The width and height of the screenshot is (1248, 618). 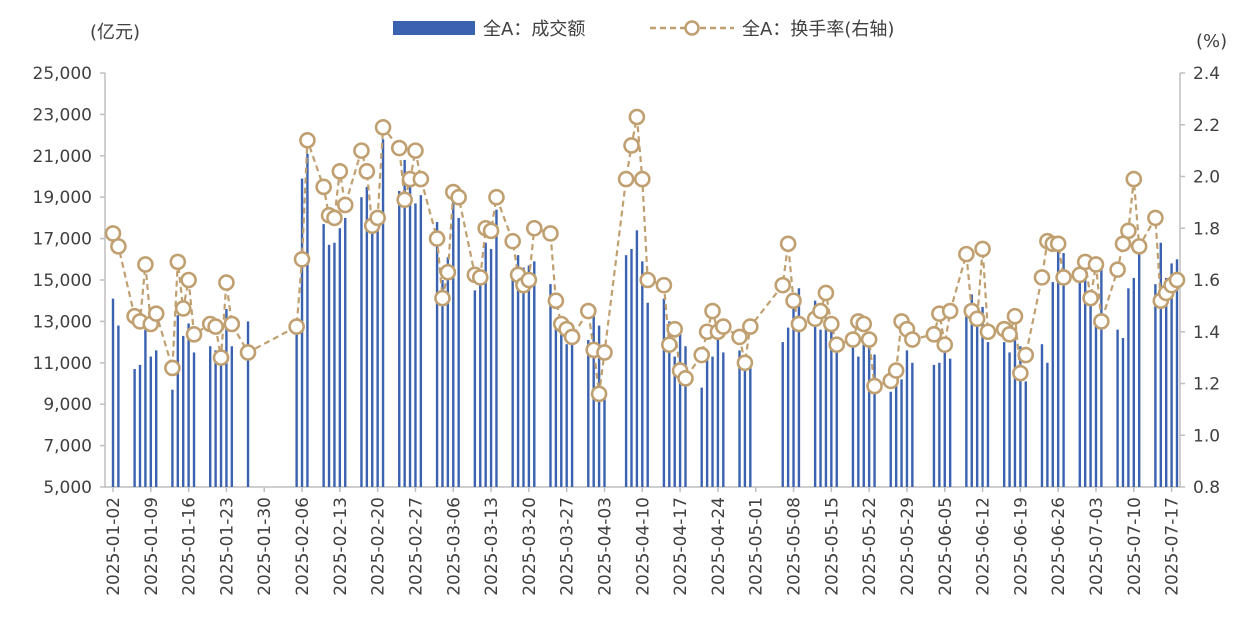 I want to click on right-tick-label: 1.0, so click(x=1206, y=436).